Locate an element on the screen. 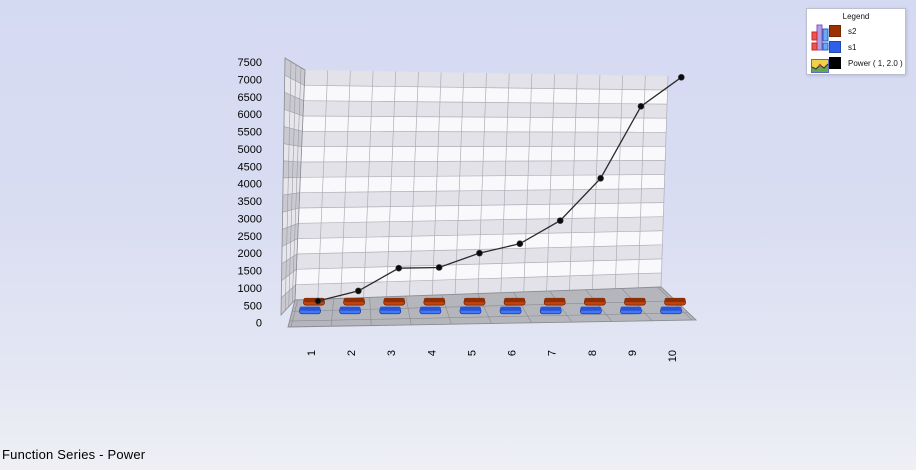  y-axis-tick-label: 3000 is located at coordinates (250, 219).